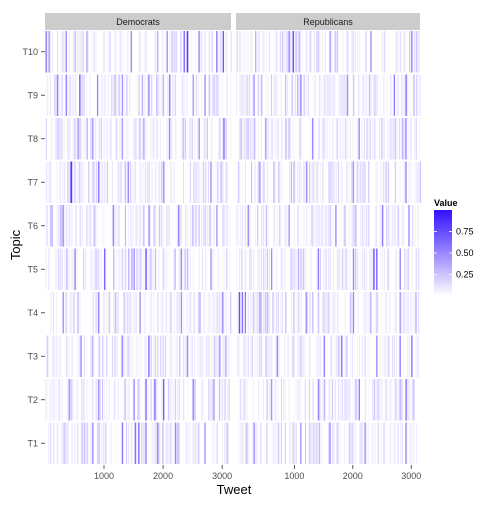 This screenshot has width=504, height=509. Describe the element at coordinates (328, 443) in the screenshot. I see `heatmap-row-t1` at that location.